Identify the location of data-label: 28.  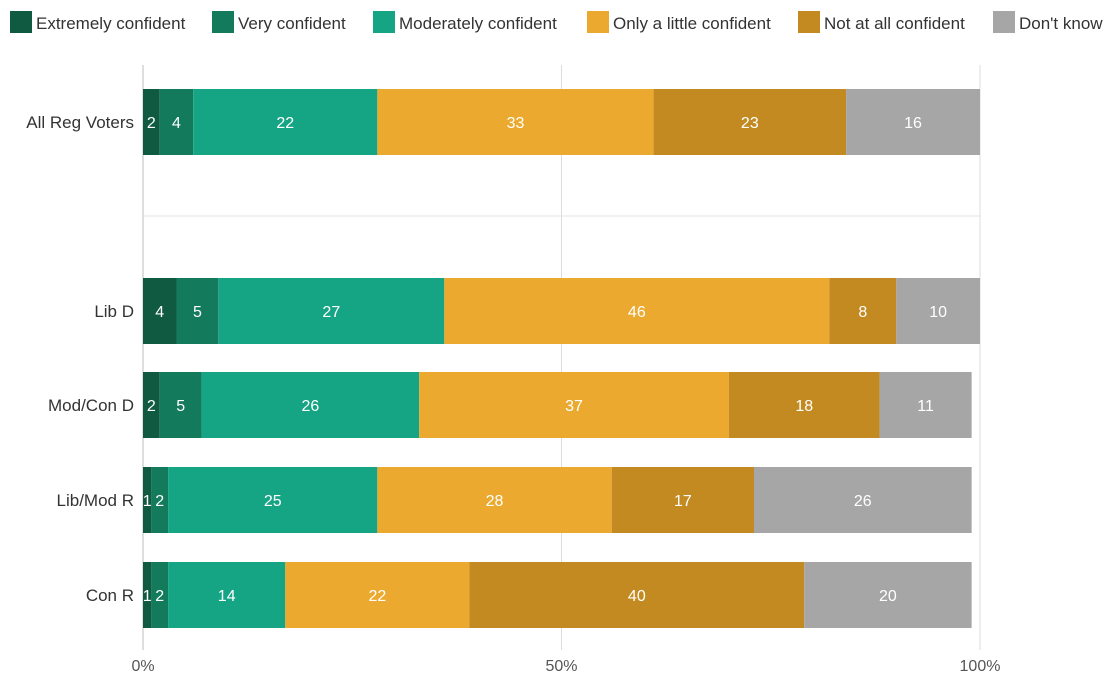
(495, 501).